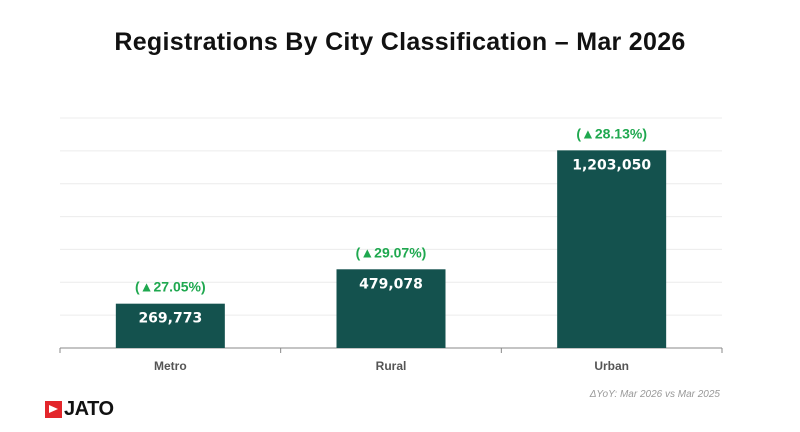 The image size is (800, 432). Describe the element at coordinates (170, 319) in the screenshot. I see `value-label: 269,773` at that location.